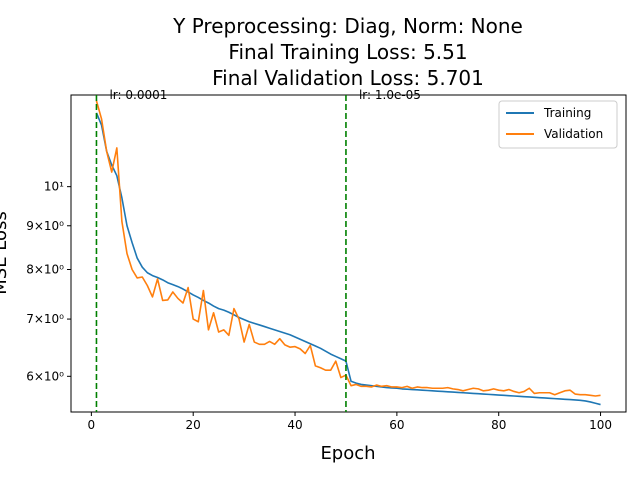 The width and height of the screenshot is (640, 480). Describe the element at coordinates (347, 26) in the screenshot. I see `chart-title-line-1: Y Preprocessing: Diag, Norm: None` at that location.